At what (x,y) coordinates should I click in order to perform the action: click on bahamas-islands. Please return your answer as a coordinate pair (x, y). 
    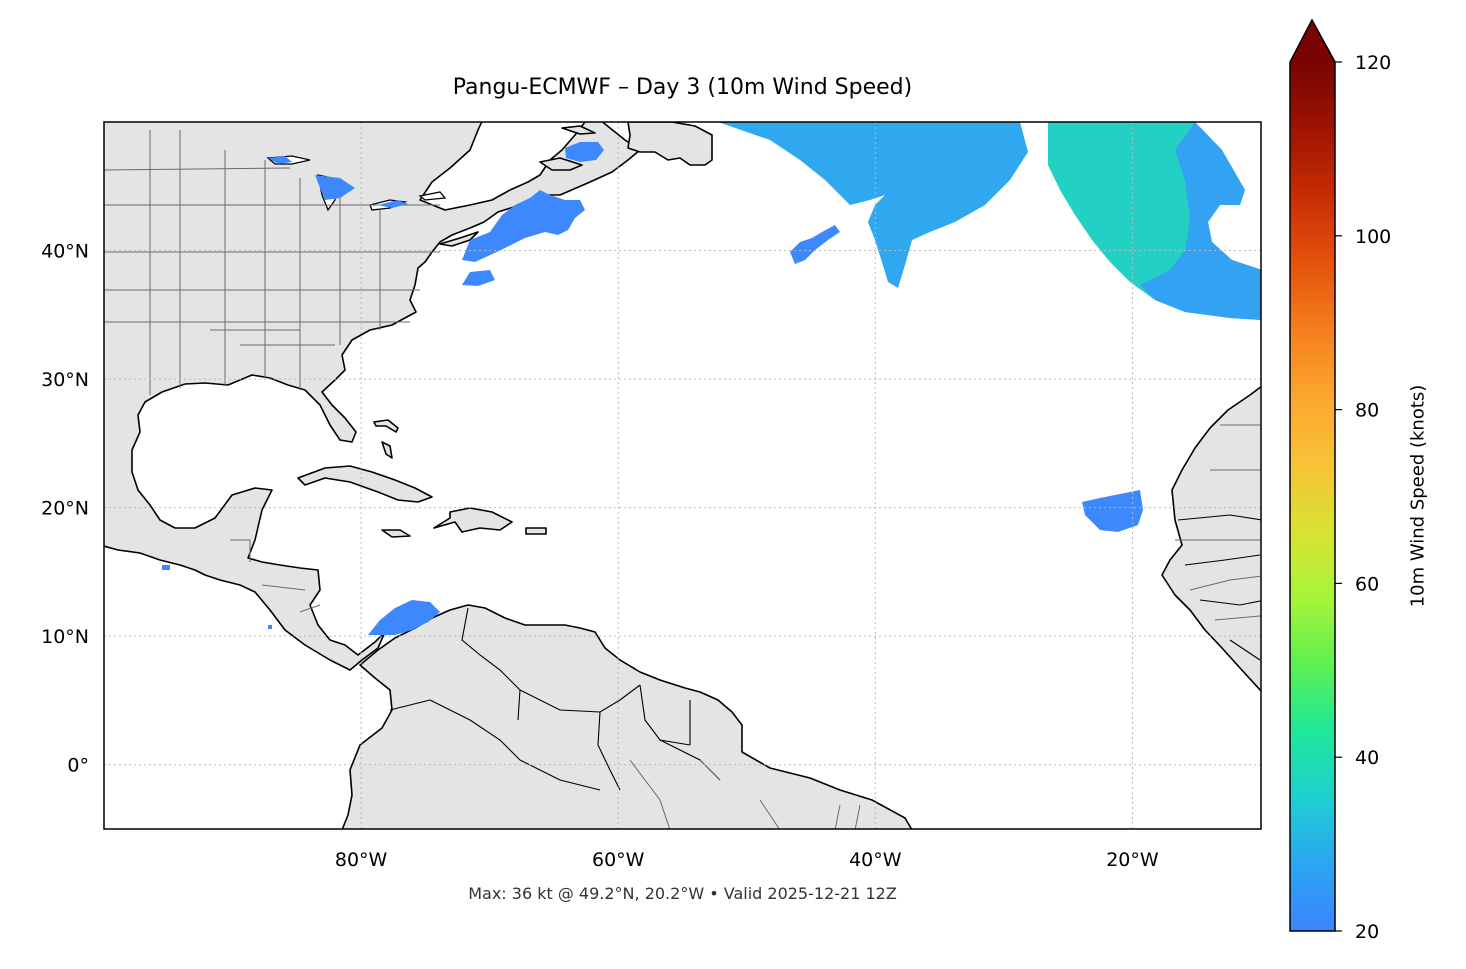
    Looking at the image, I should click on (386, 439).